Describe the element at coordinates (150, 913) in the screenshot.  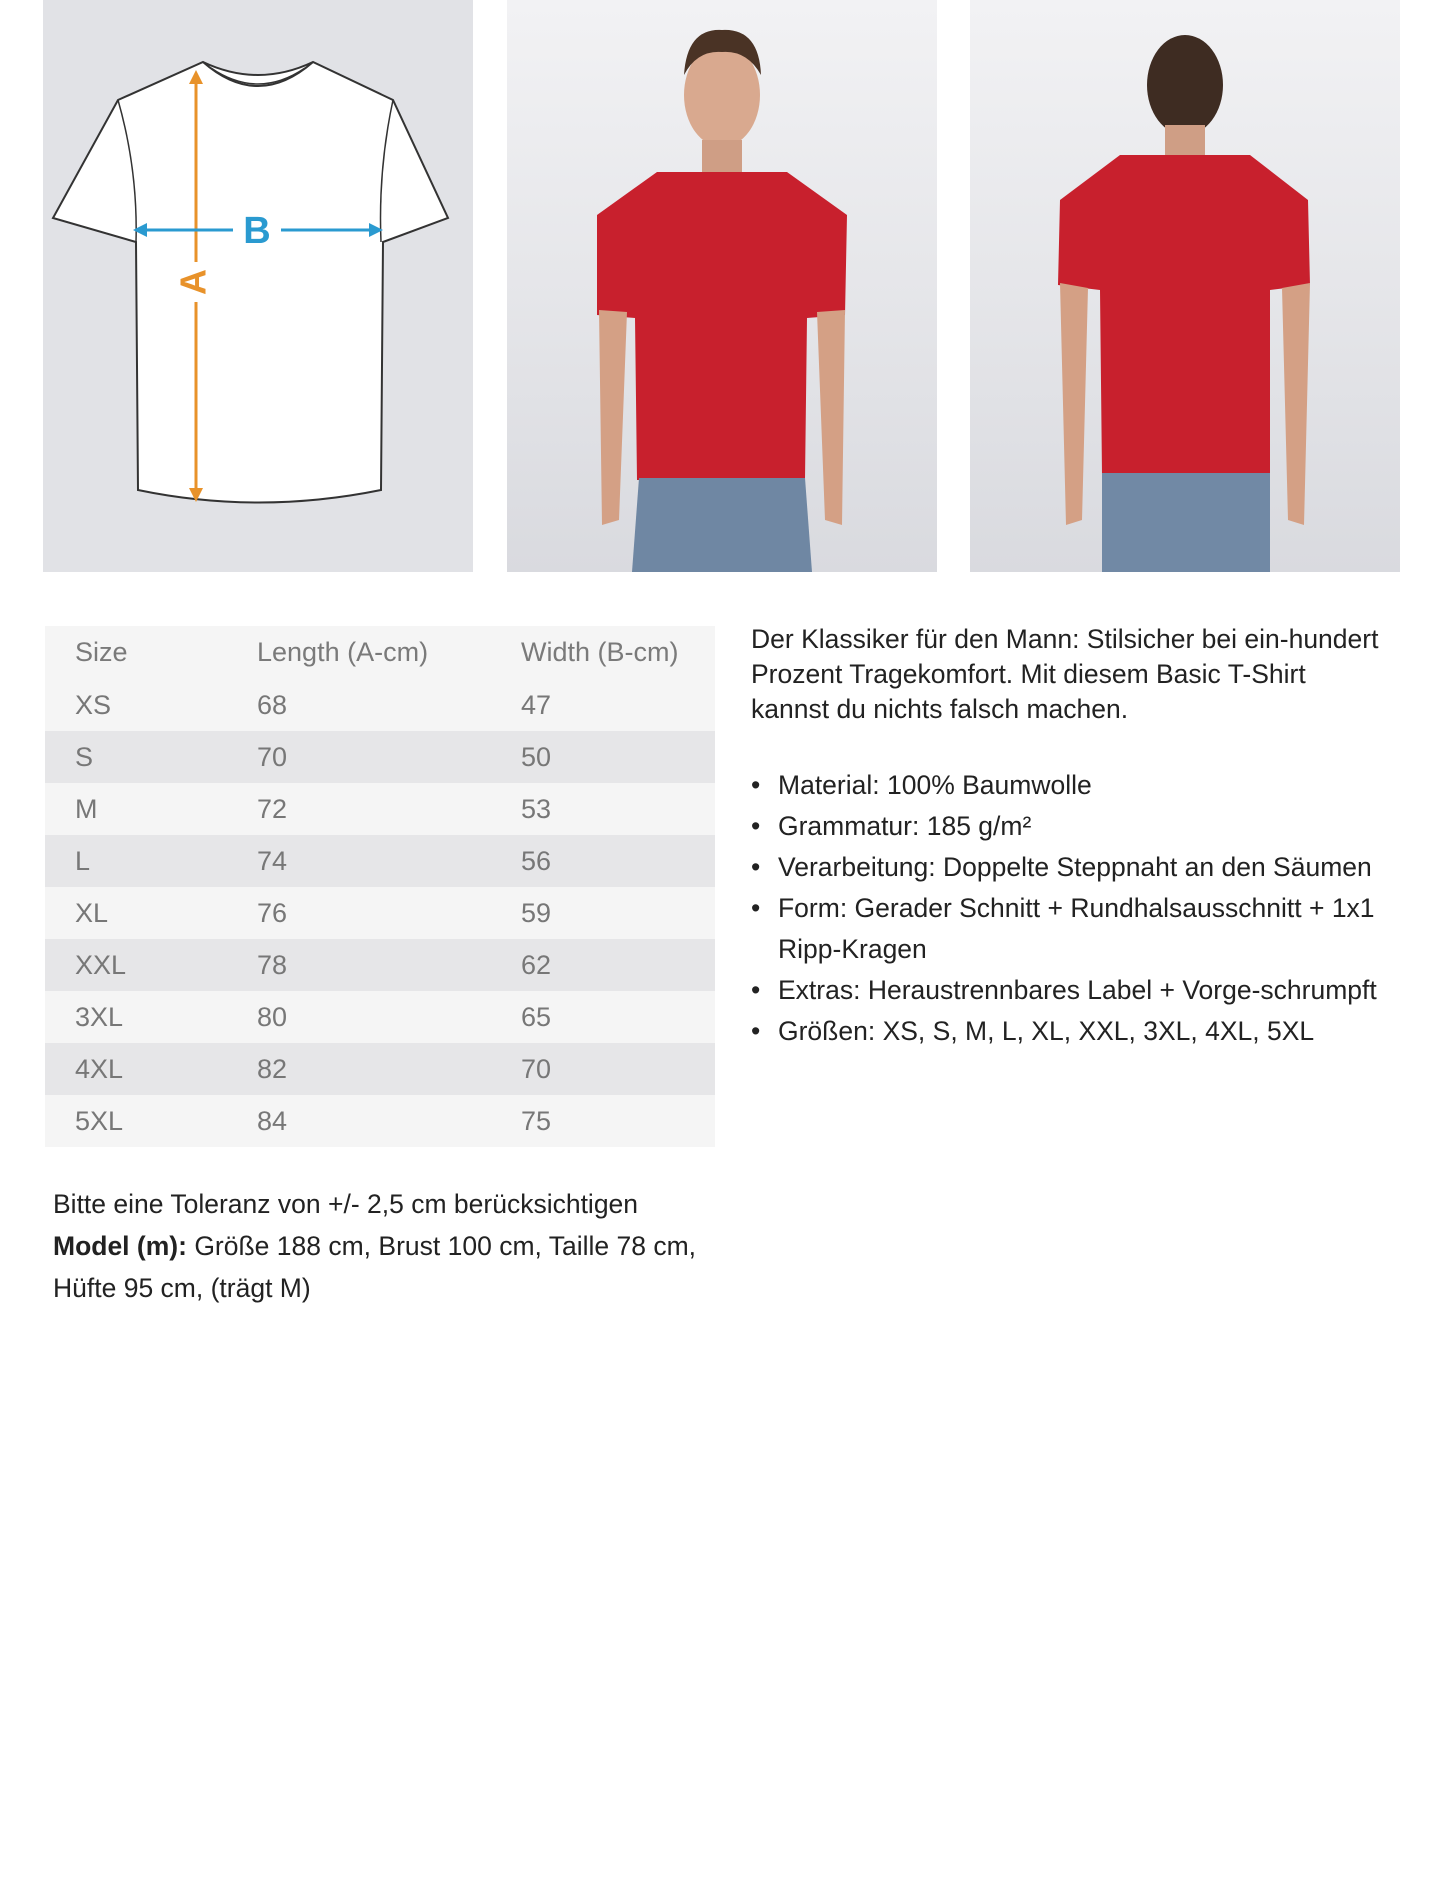
I see `cell-size: XL` at that location.